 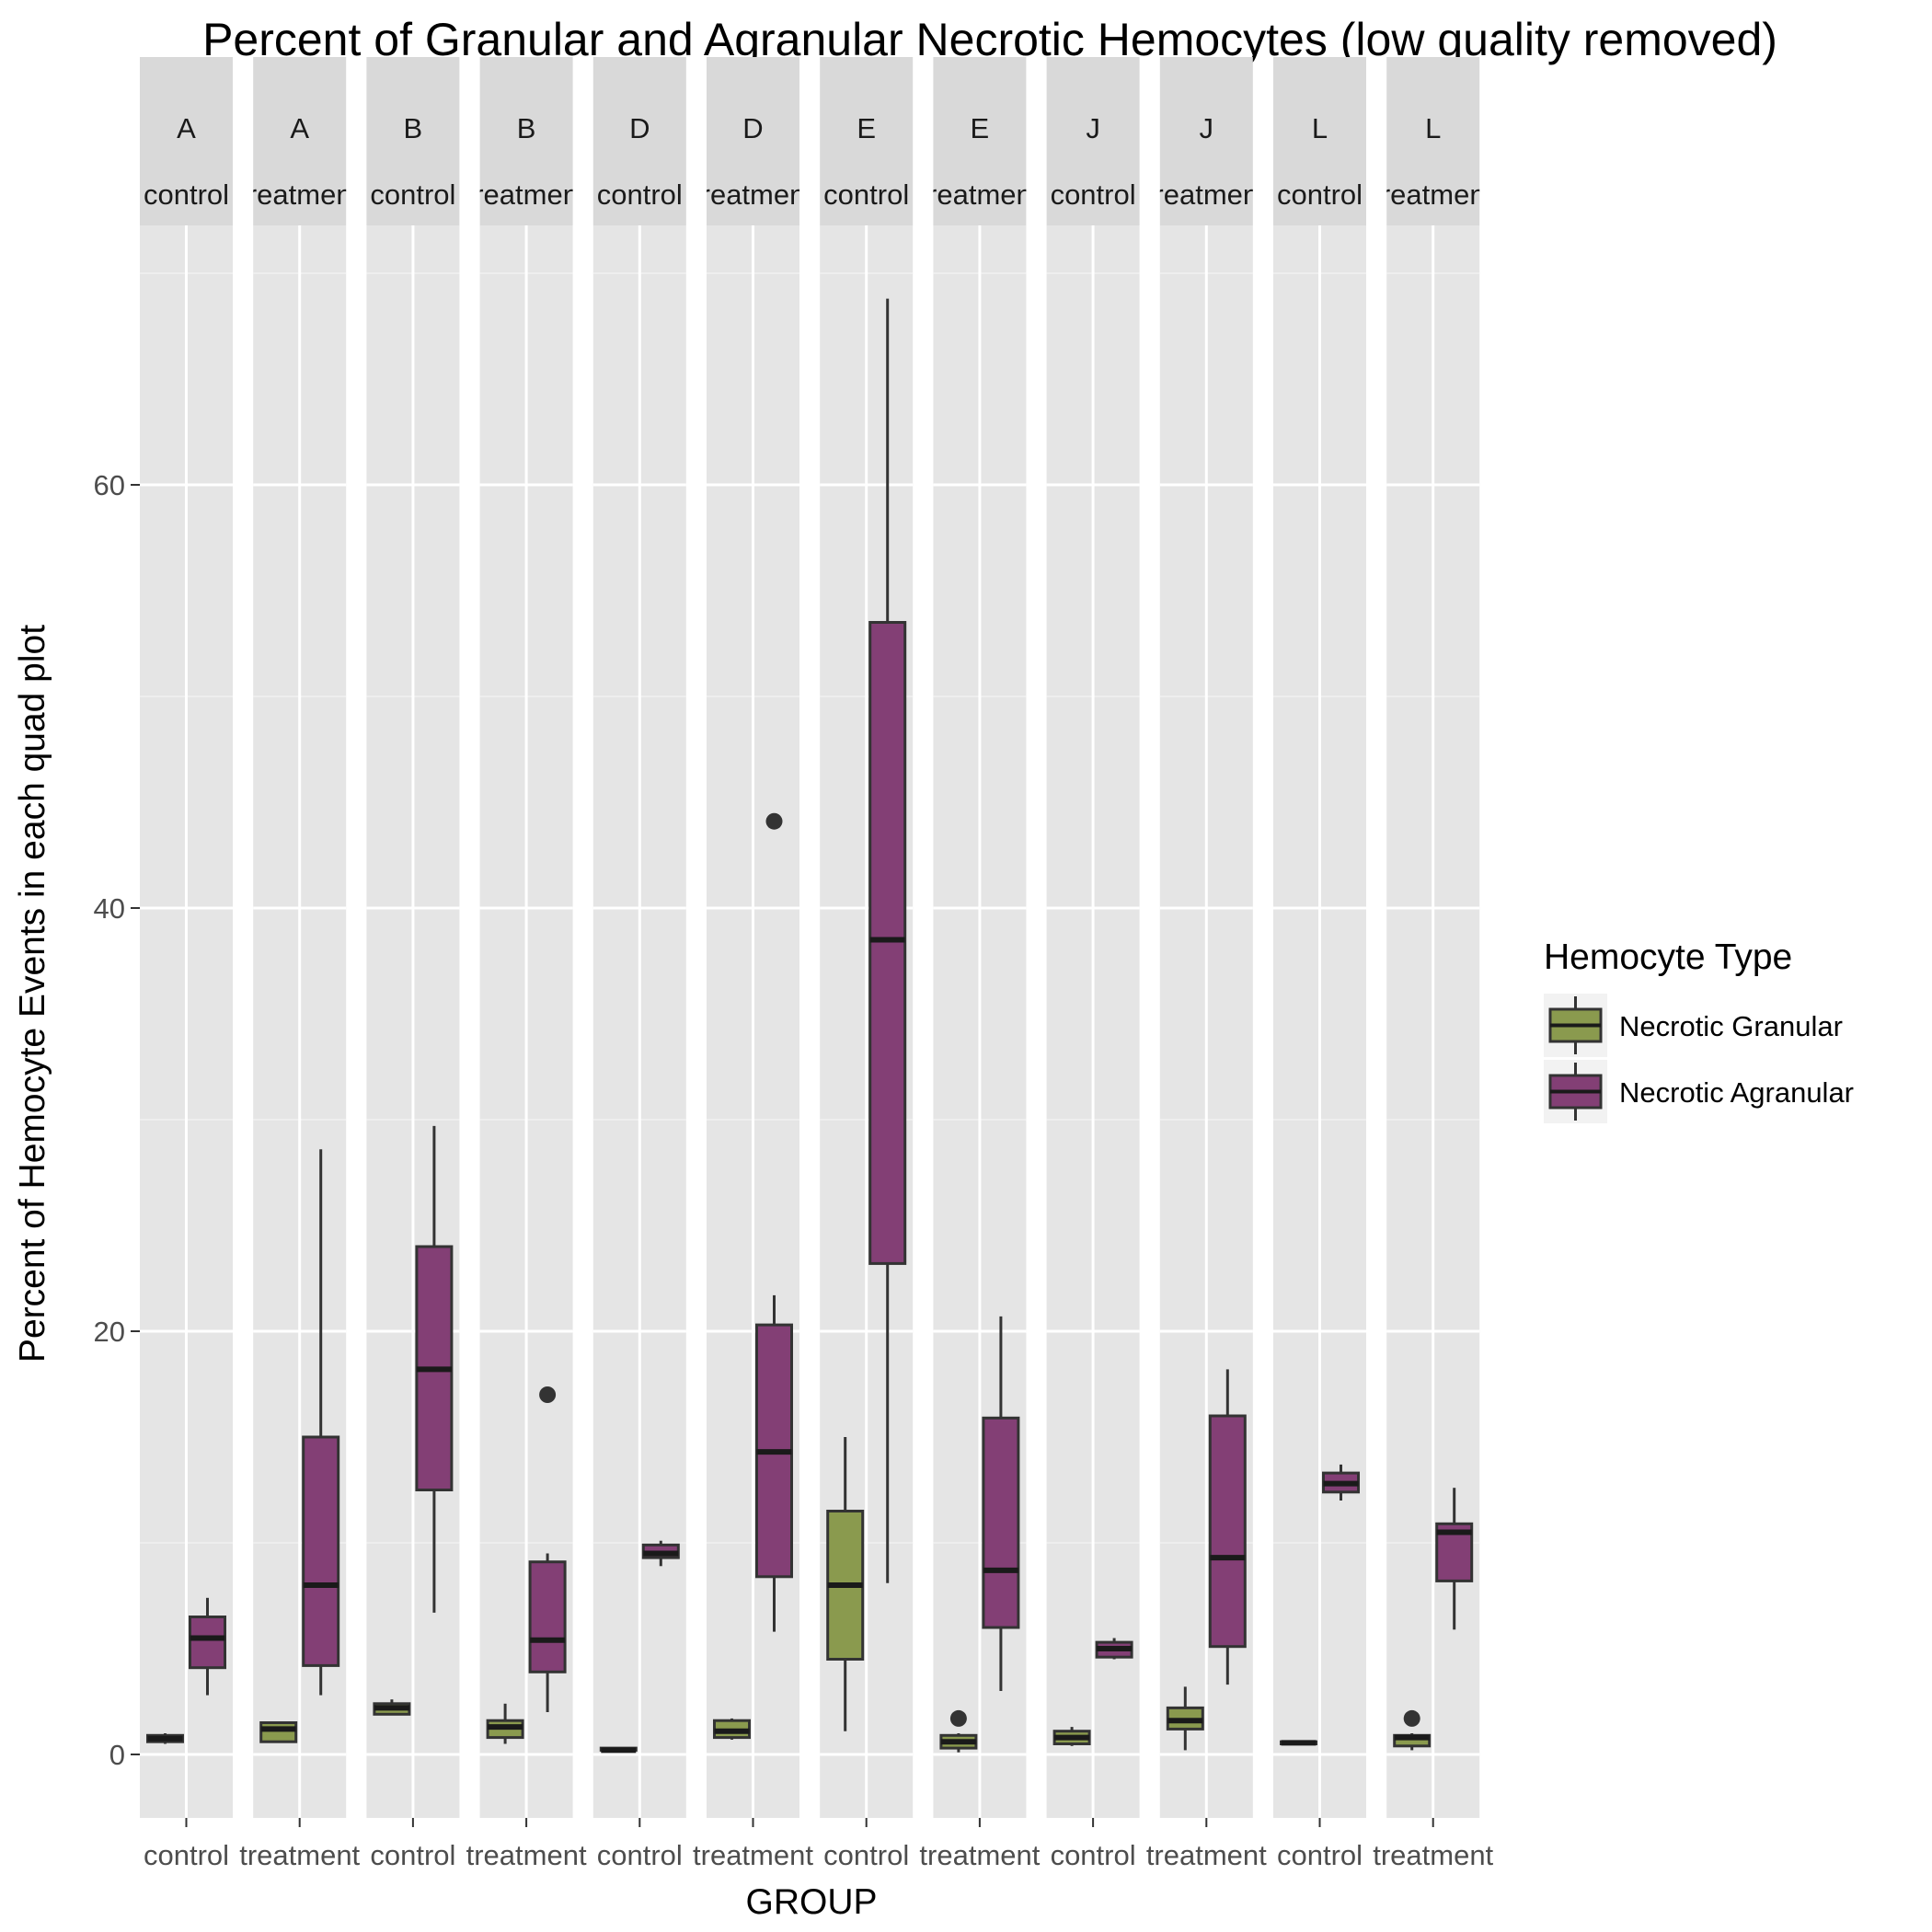 I want to click on legend-item: Necrotic Agranular, so click(x=1699, y=1091).